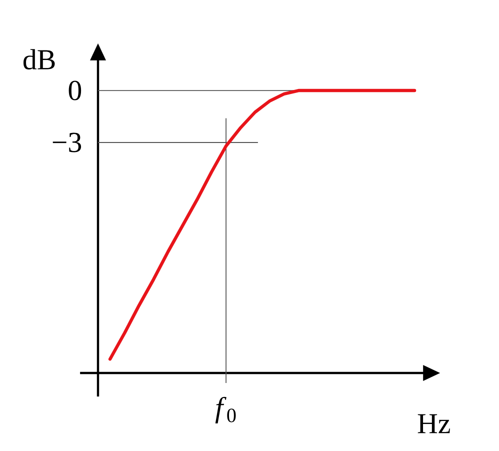 The image size is (499, 451). What do you see at coordinates (75, 90) in the screenshot?
I see `y-tick-label: 0` at bounding box center [75, 90].